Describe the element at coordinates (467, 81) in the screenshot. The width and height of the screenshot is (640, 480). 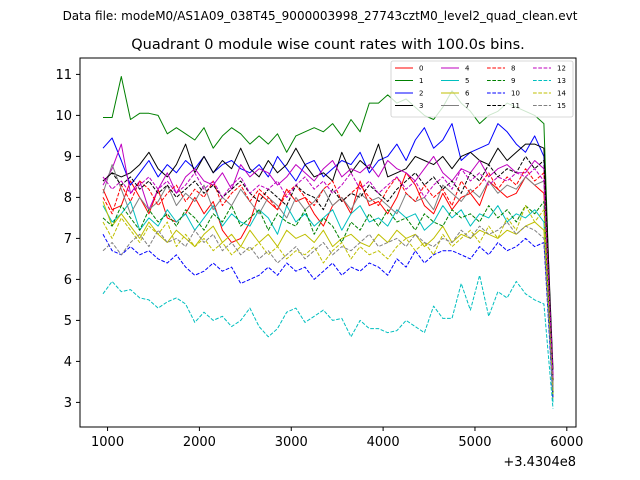
I see `legend-label-5: 5` at that location.